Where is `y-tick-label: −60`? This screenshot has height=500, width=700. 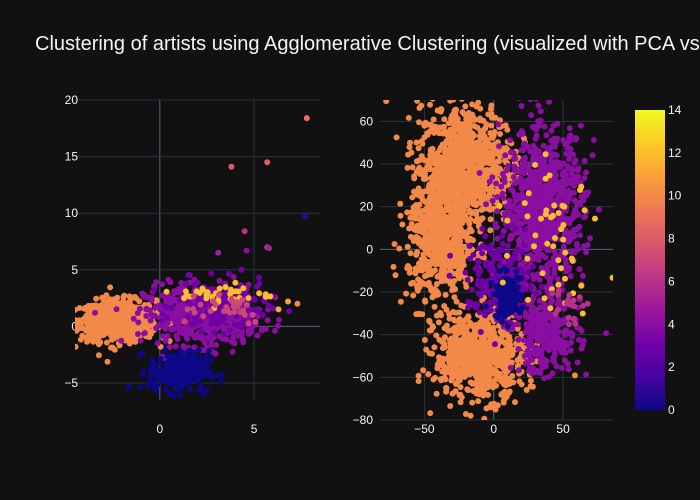
y-tick-label: −60 is located at coordinates (363, 377).